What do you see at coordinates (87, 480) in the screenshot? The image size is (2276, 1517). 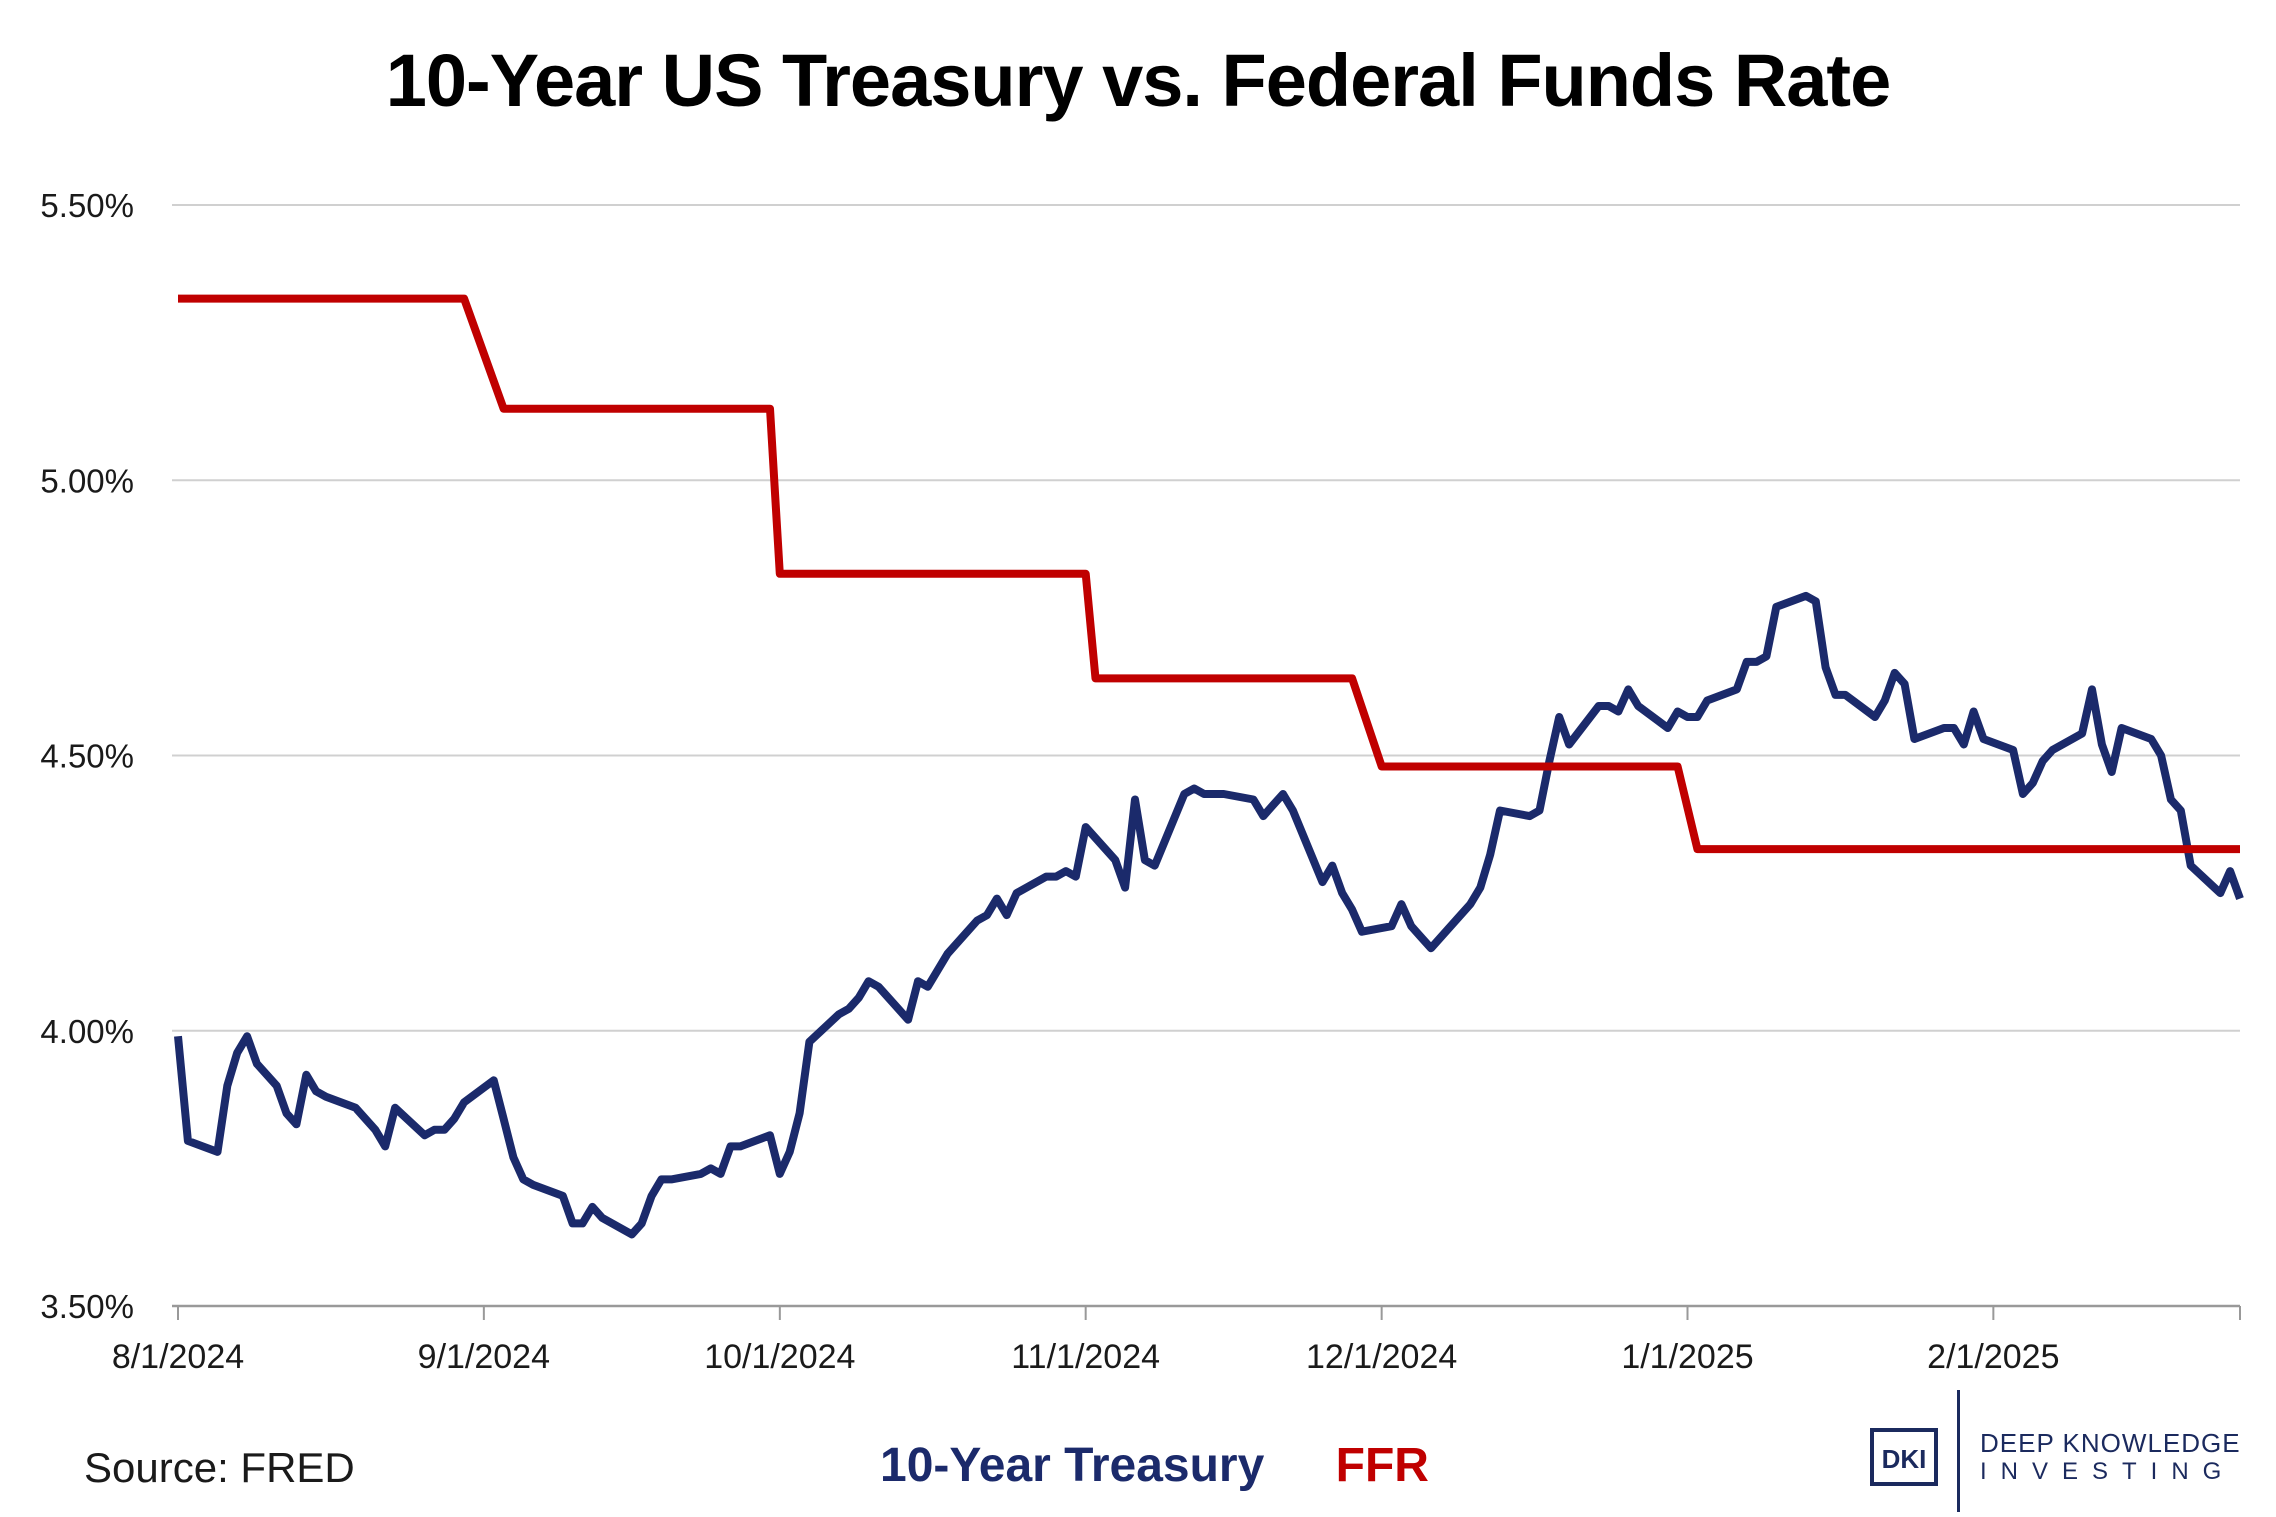 I see `y-tick-label: 5.00%` at bounding box center [87, 480].